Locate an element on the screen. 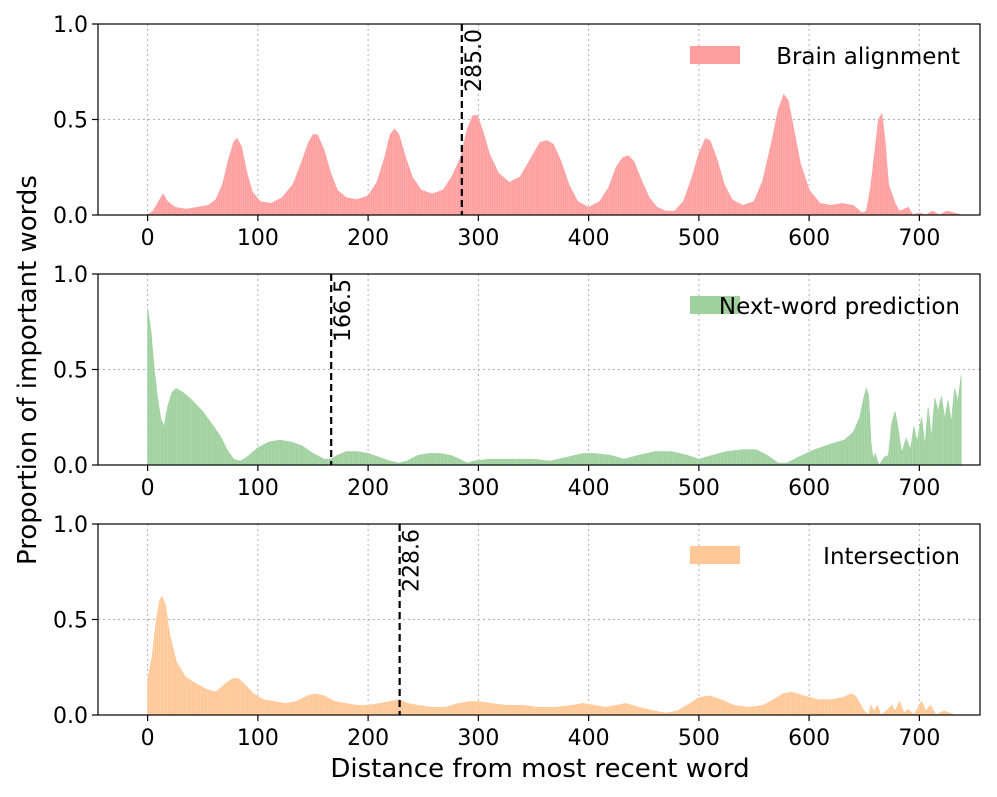 This screenshot has height=797, width=997. mean-line-label: 166.5 is located at coordinates (343, 310).